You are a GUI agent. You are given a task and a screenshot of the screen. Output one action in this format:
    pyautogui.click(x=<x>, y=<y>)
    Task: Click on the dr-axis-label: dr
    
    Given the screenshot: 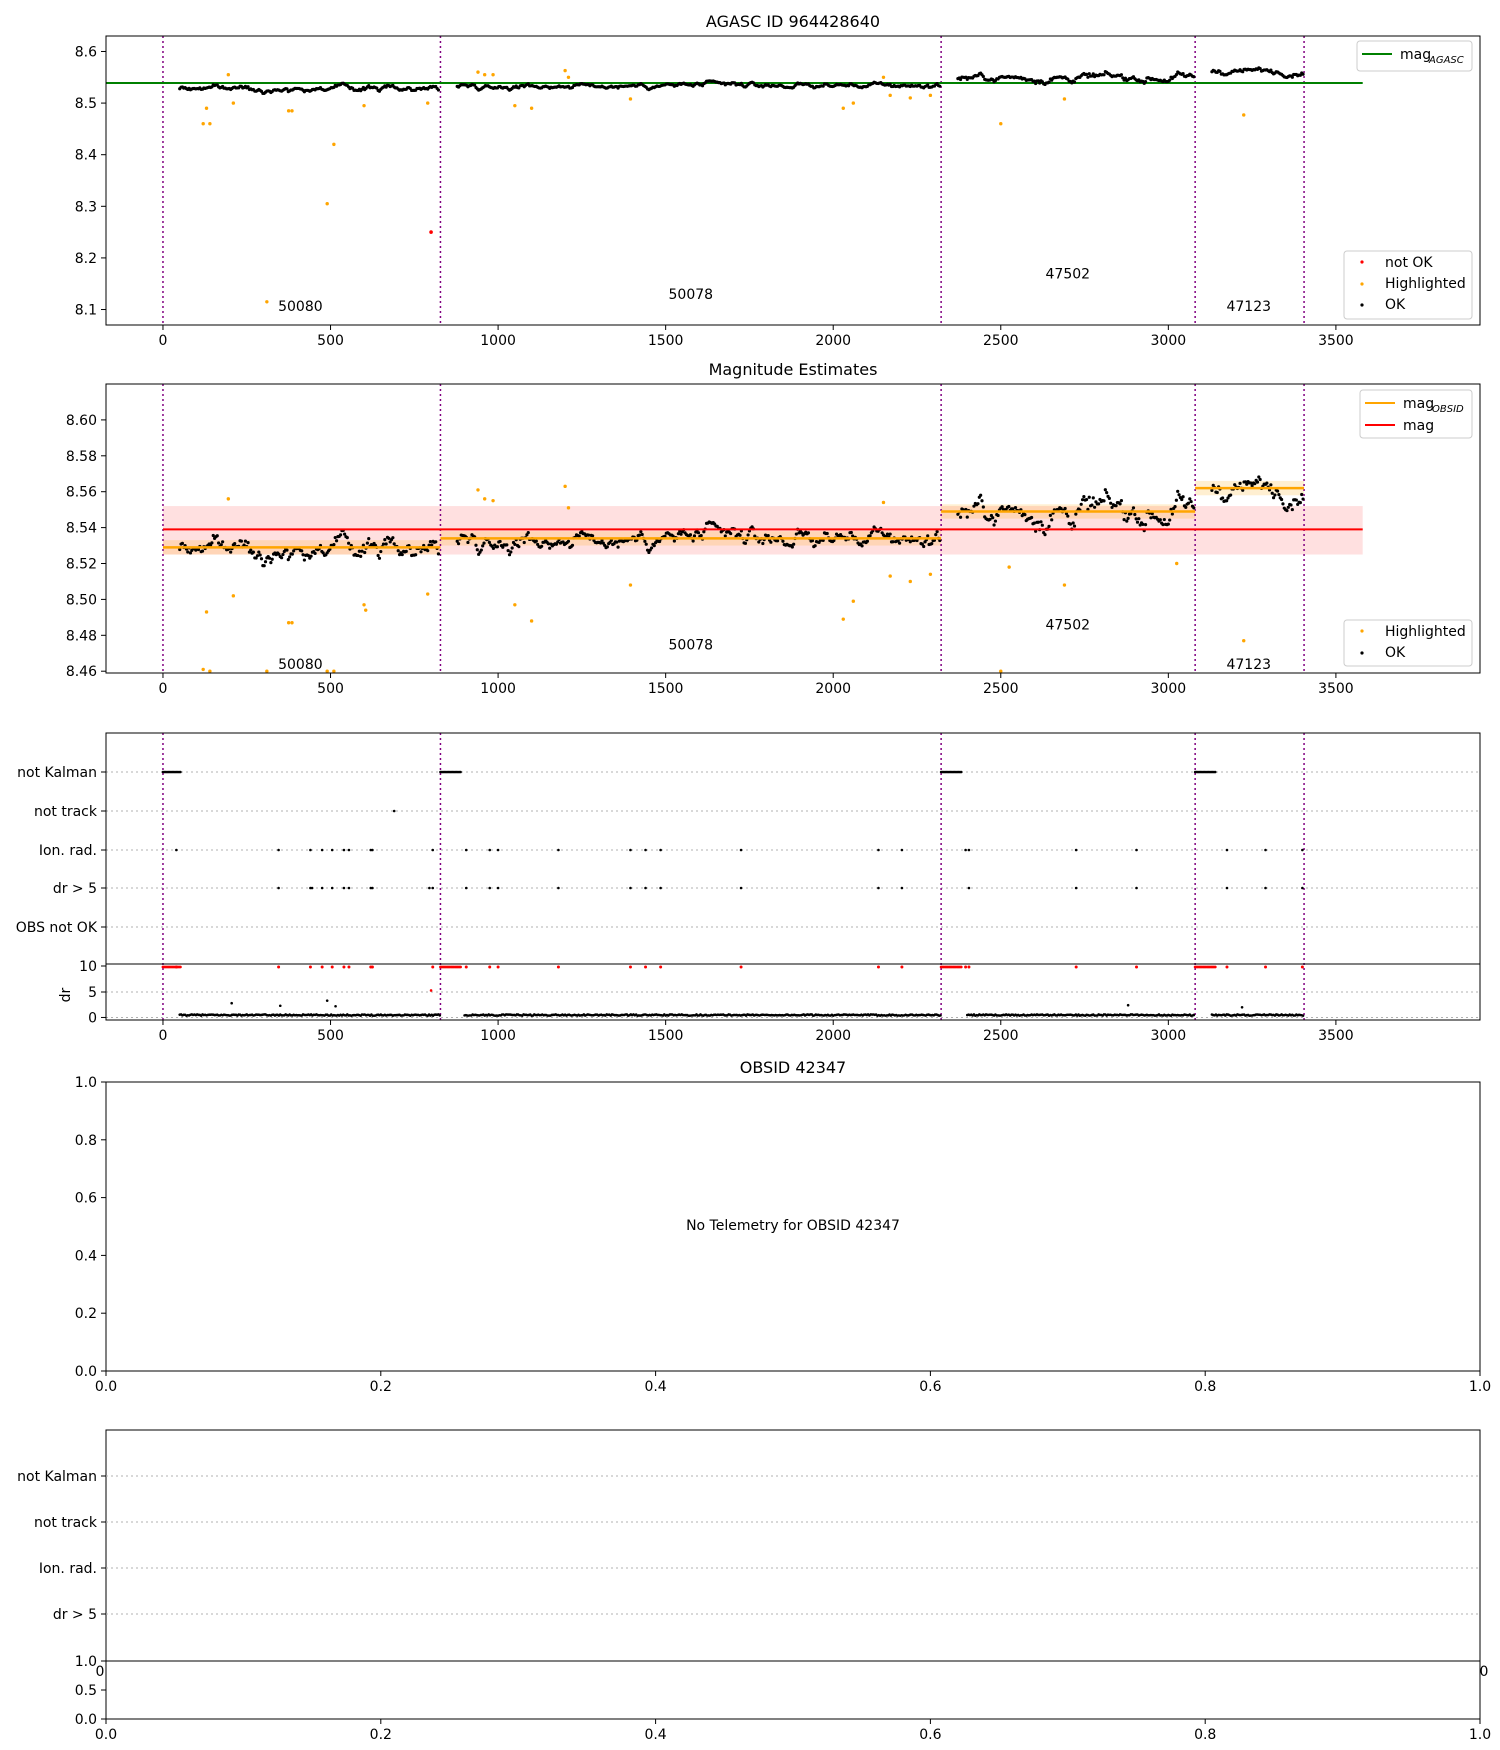 What is the action you would take?
    pyautogui.click(x=66, y=994)
    